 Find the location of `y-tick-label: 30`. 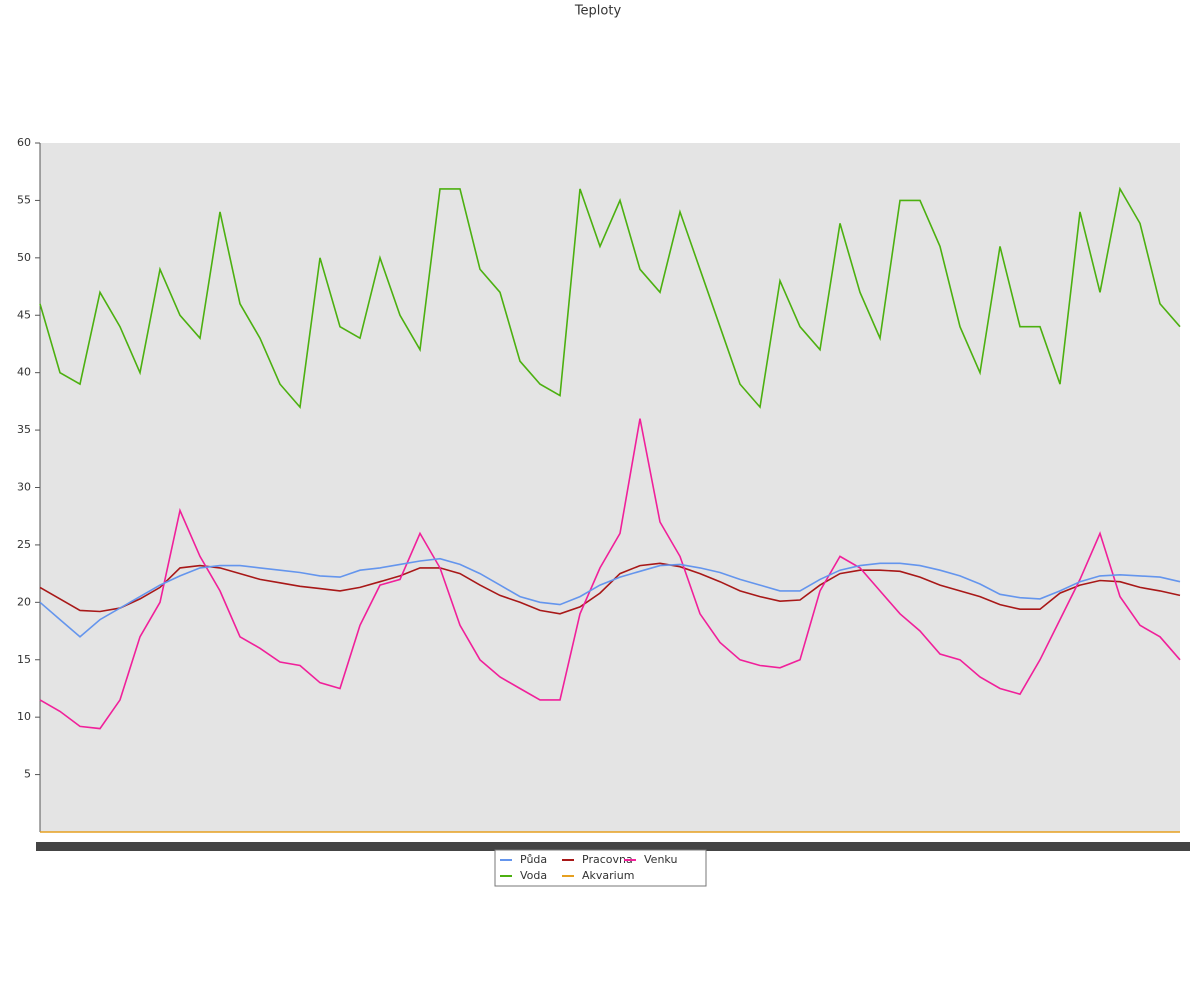

y-tick-label: 30 is located at coordinates (24, 487).